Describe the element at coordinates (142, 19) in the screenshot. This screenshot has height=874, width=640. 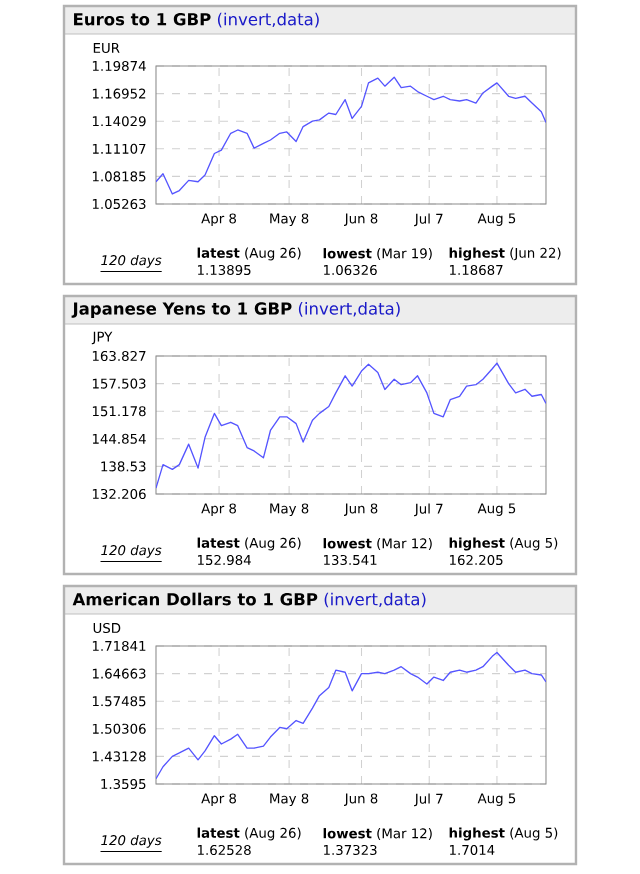
I see `chart-title: Euros to 1 GBP` at that location.